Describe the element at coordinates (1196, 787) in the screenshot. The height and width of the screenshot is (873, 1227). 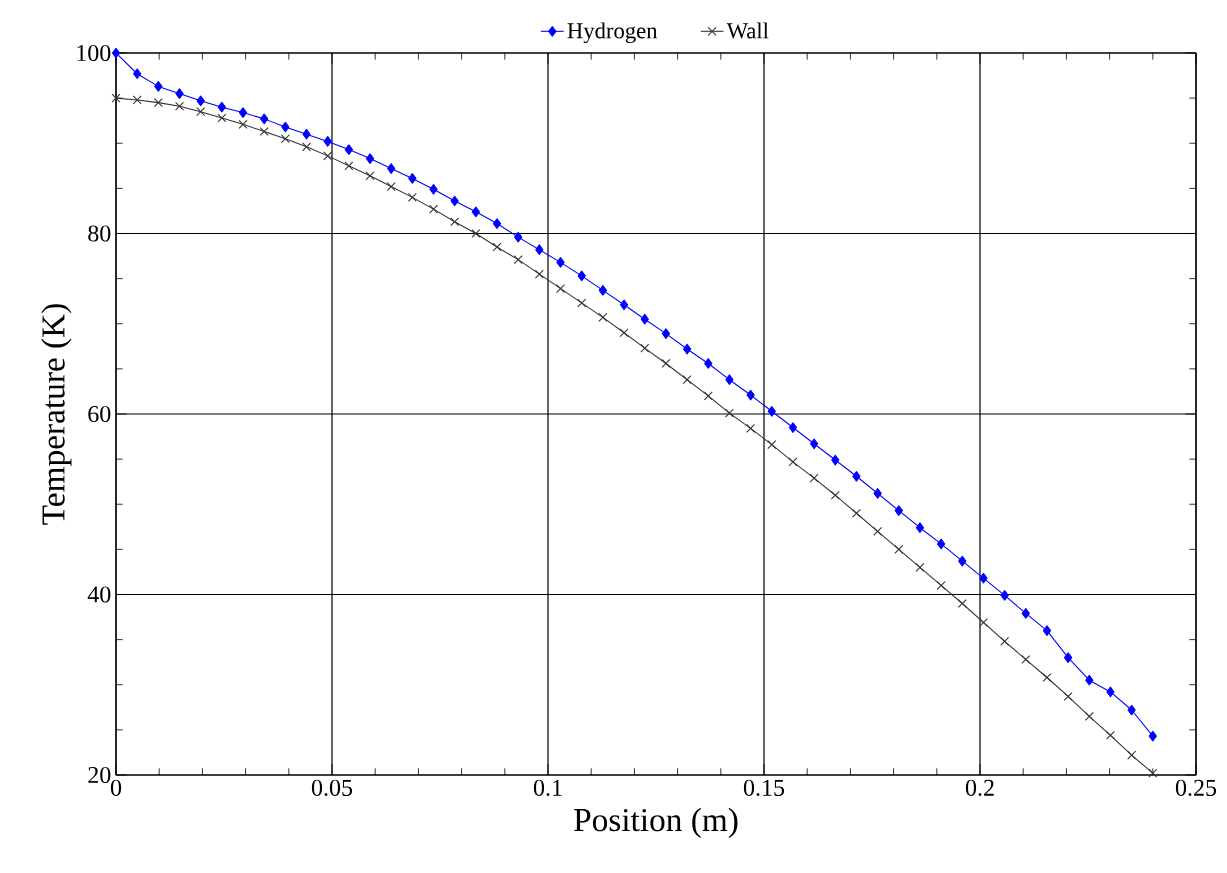
I see `x-tick-label: 0.25` at that location.